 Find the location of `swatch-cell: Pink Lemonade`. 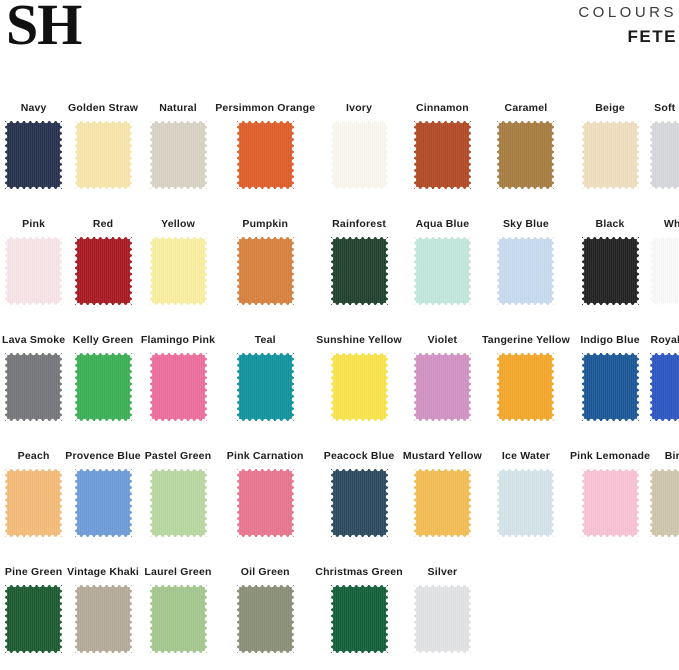

swatch-cell: Pink Lemonade is located at coordinates (610, 493).